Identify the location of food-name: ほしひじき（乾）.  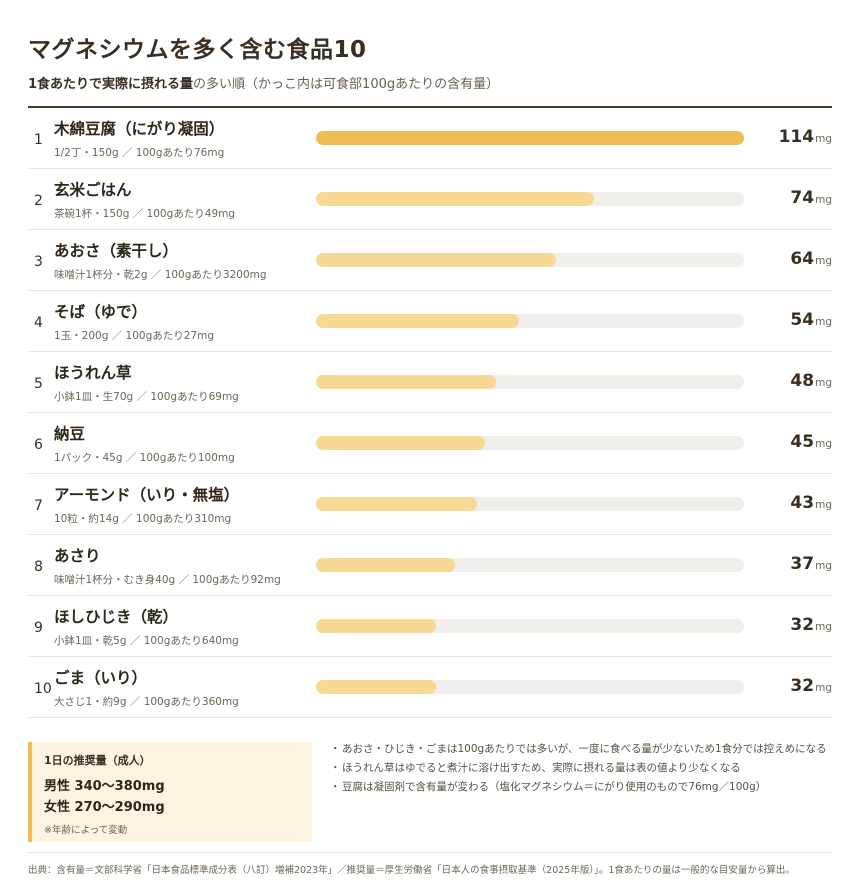
(116, 617).